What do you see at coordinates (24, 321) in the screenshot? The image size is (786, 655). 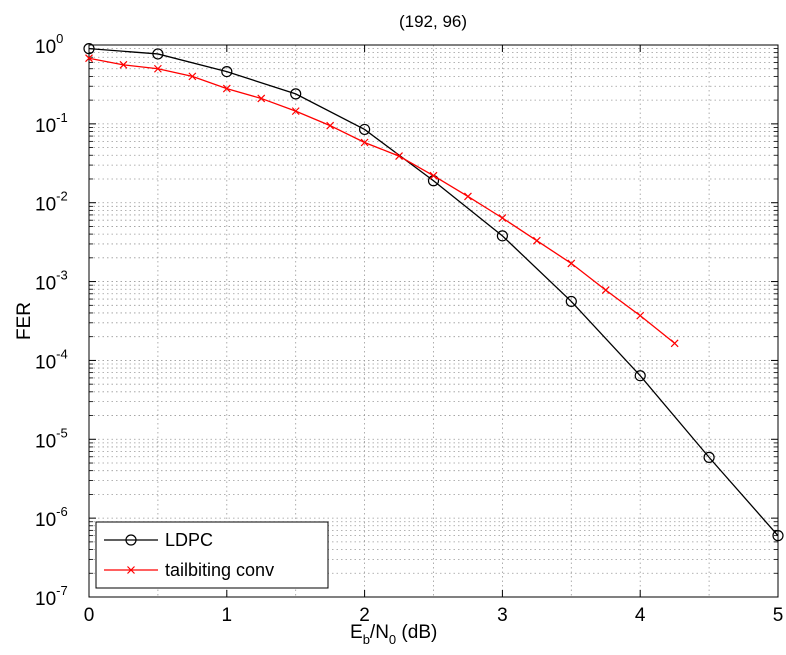 I see `y-axis-label: FER` at bounding box center [24, 321].